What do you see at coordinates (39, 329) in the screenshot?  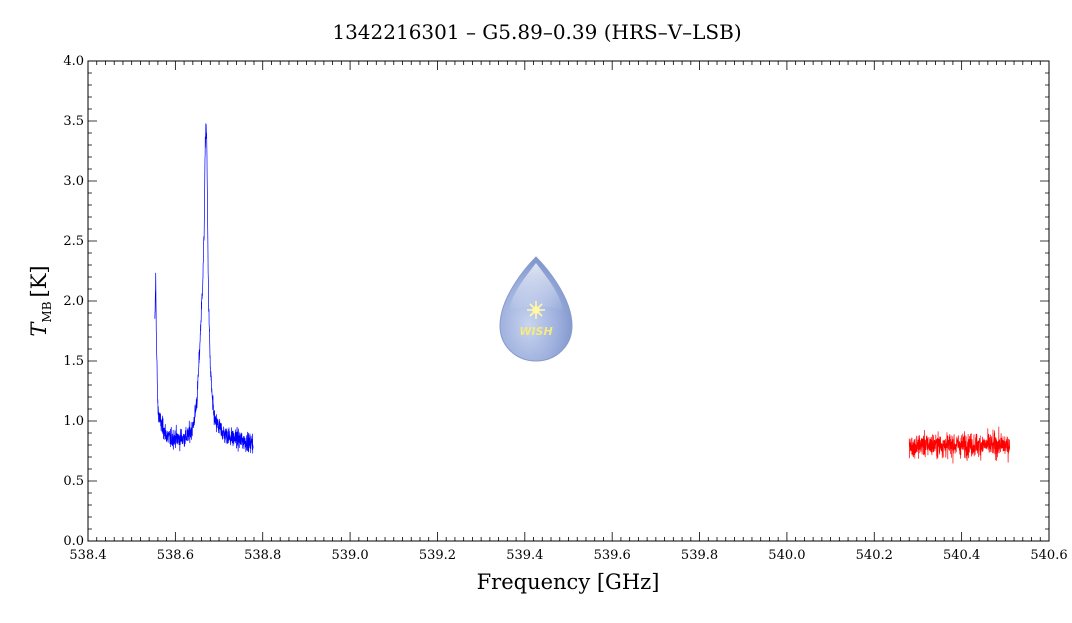 I see `y-axis-symbol: T` at bounding box center [39, 329].